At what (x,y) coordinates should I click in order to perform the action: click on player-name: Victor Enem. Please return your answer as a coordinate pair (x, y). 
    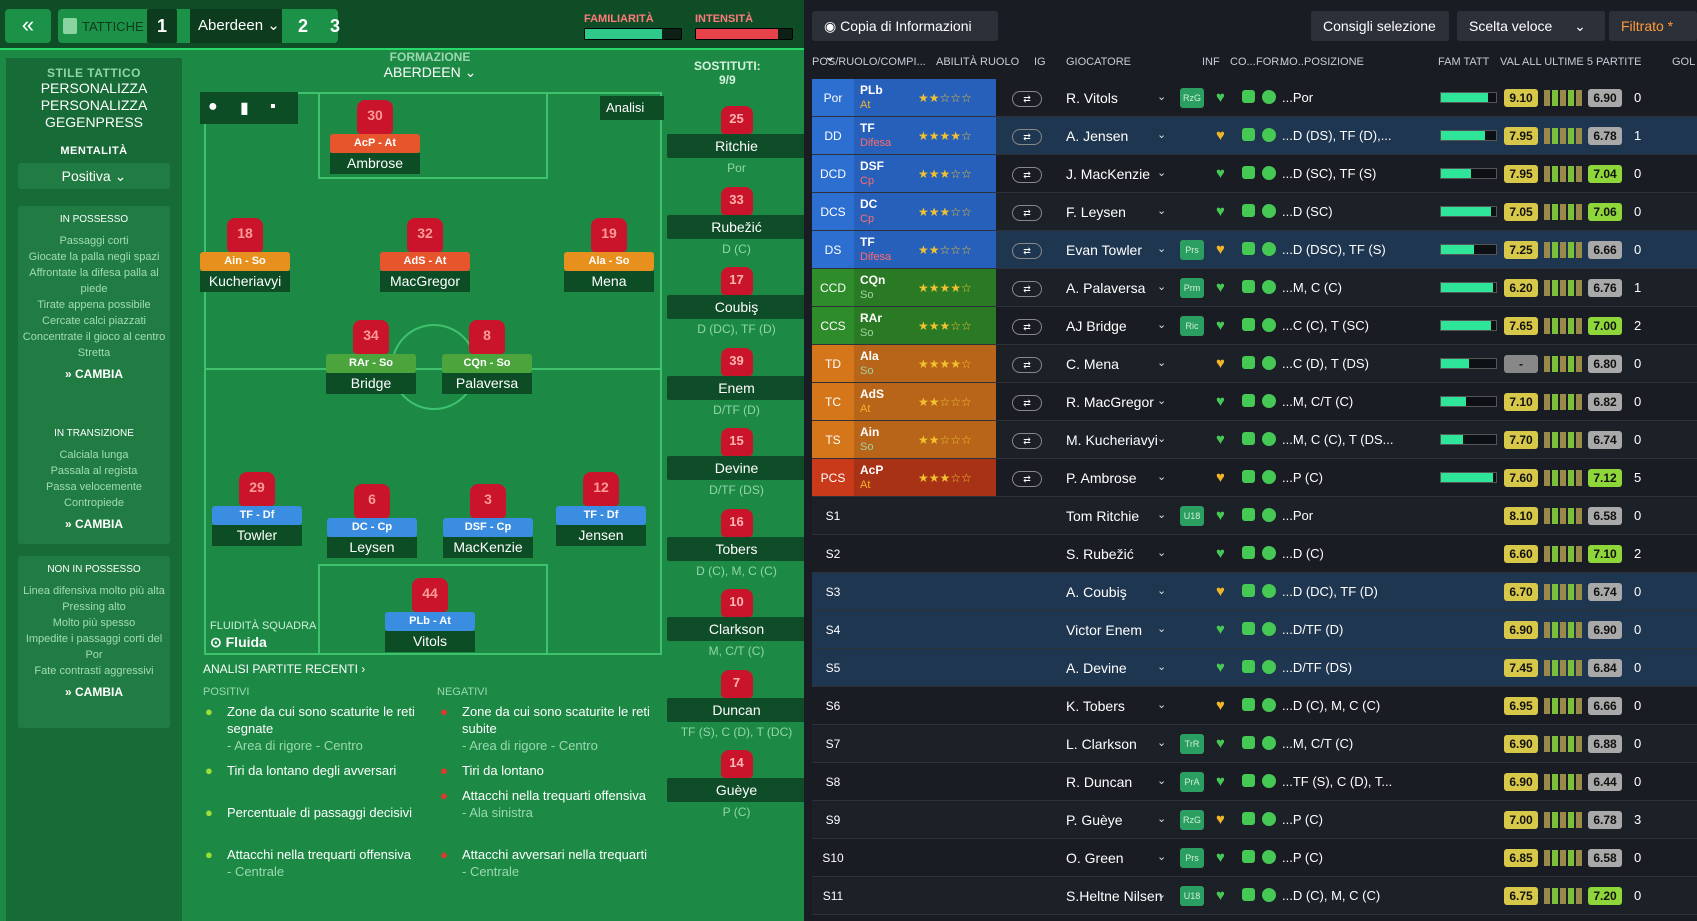
    Looking at the image, I should click on (1104, 630).